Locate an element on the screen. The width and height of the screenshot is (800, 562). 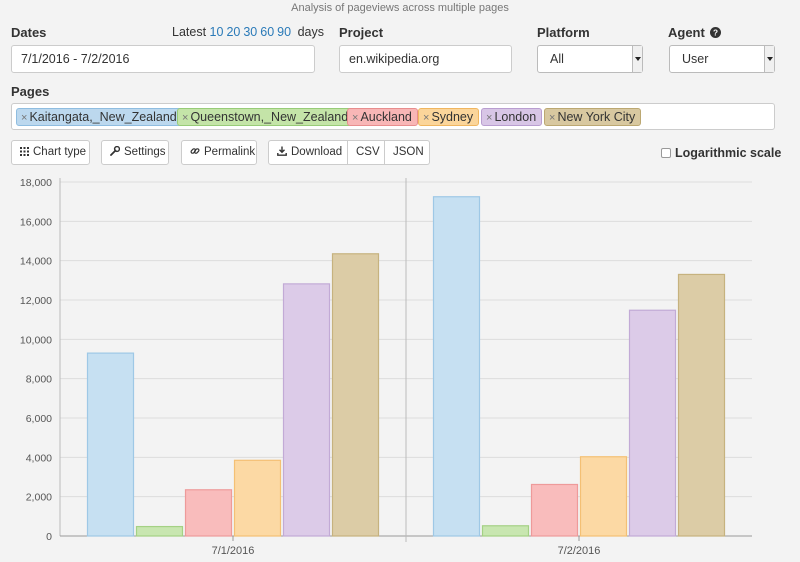
grid-icon is located at coordinates (24, 151).